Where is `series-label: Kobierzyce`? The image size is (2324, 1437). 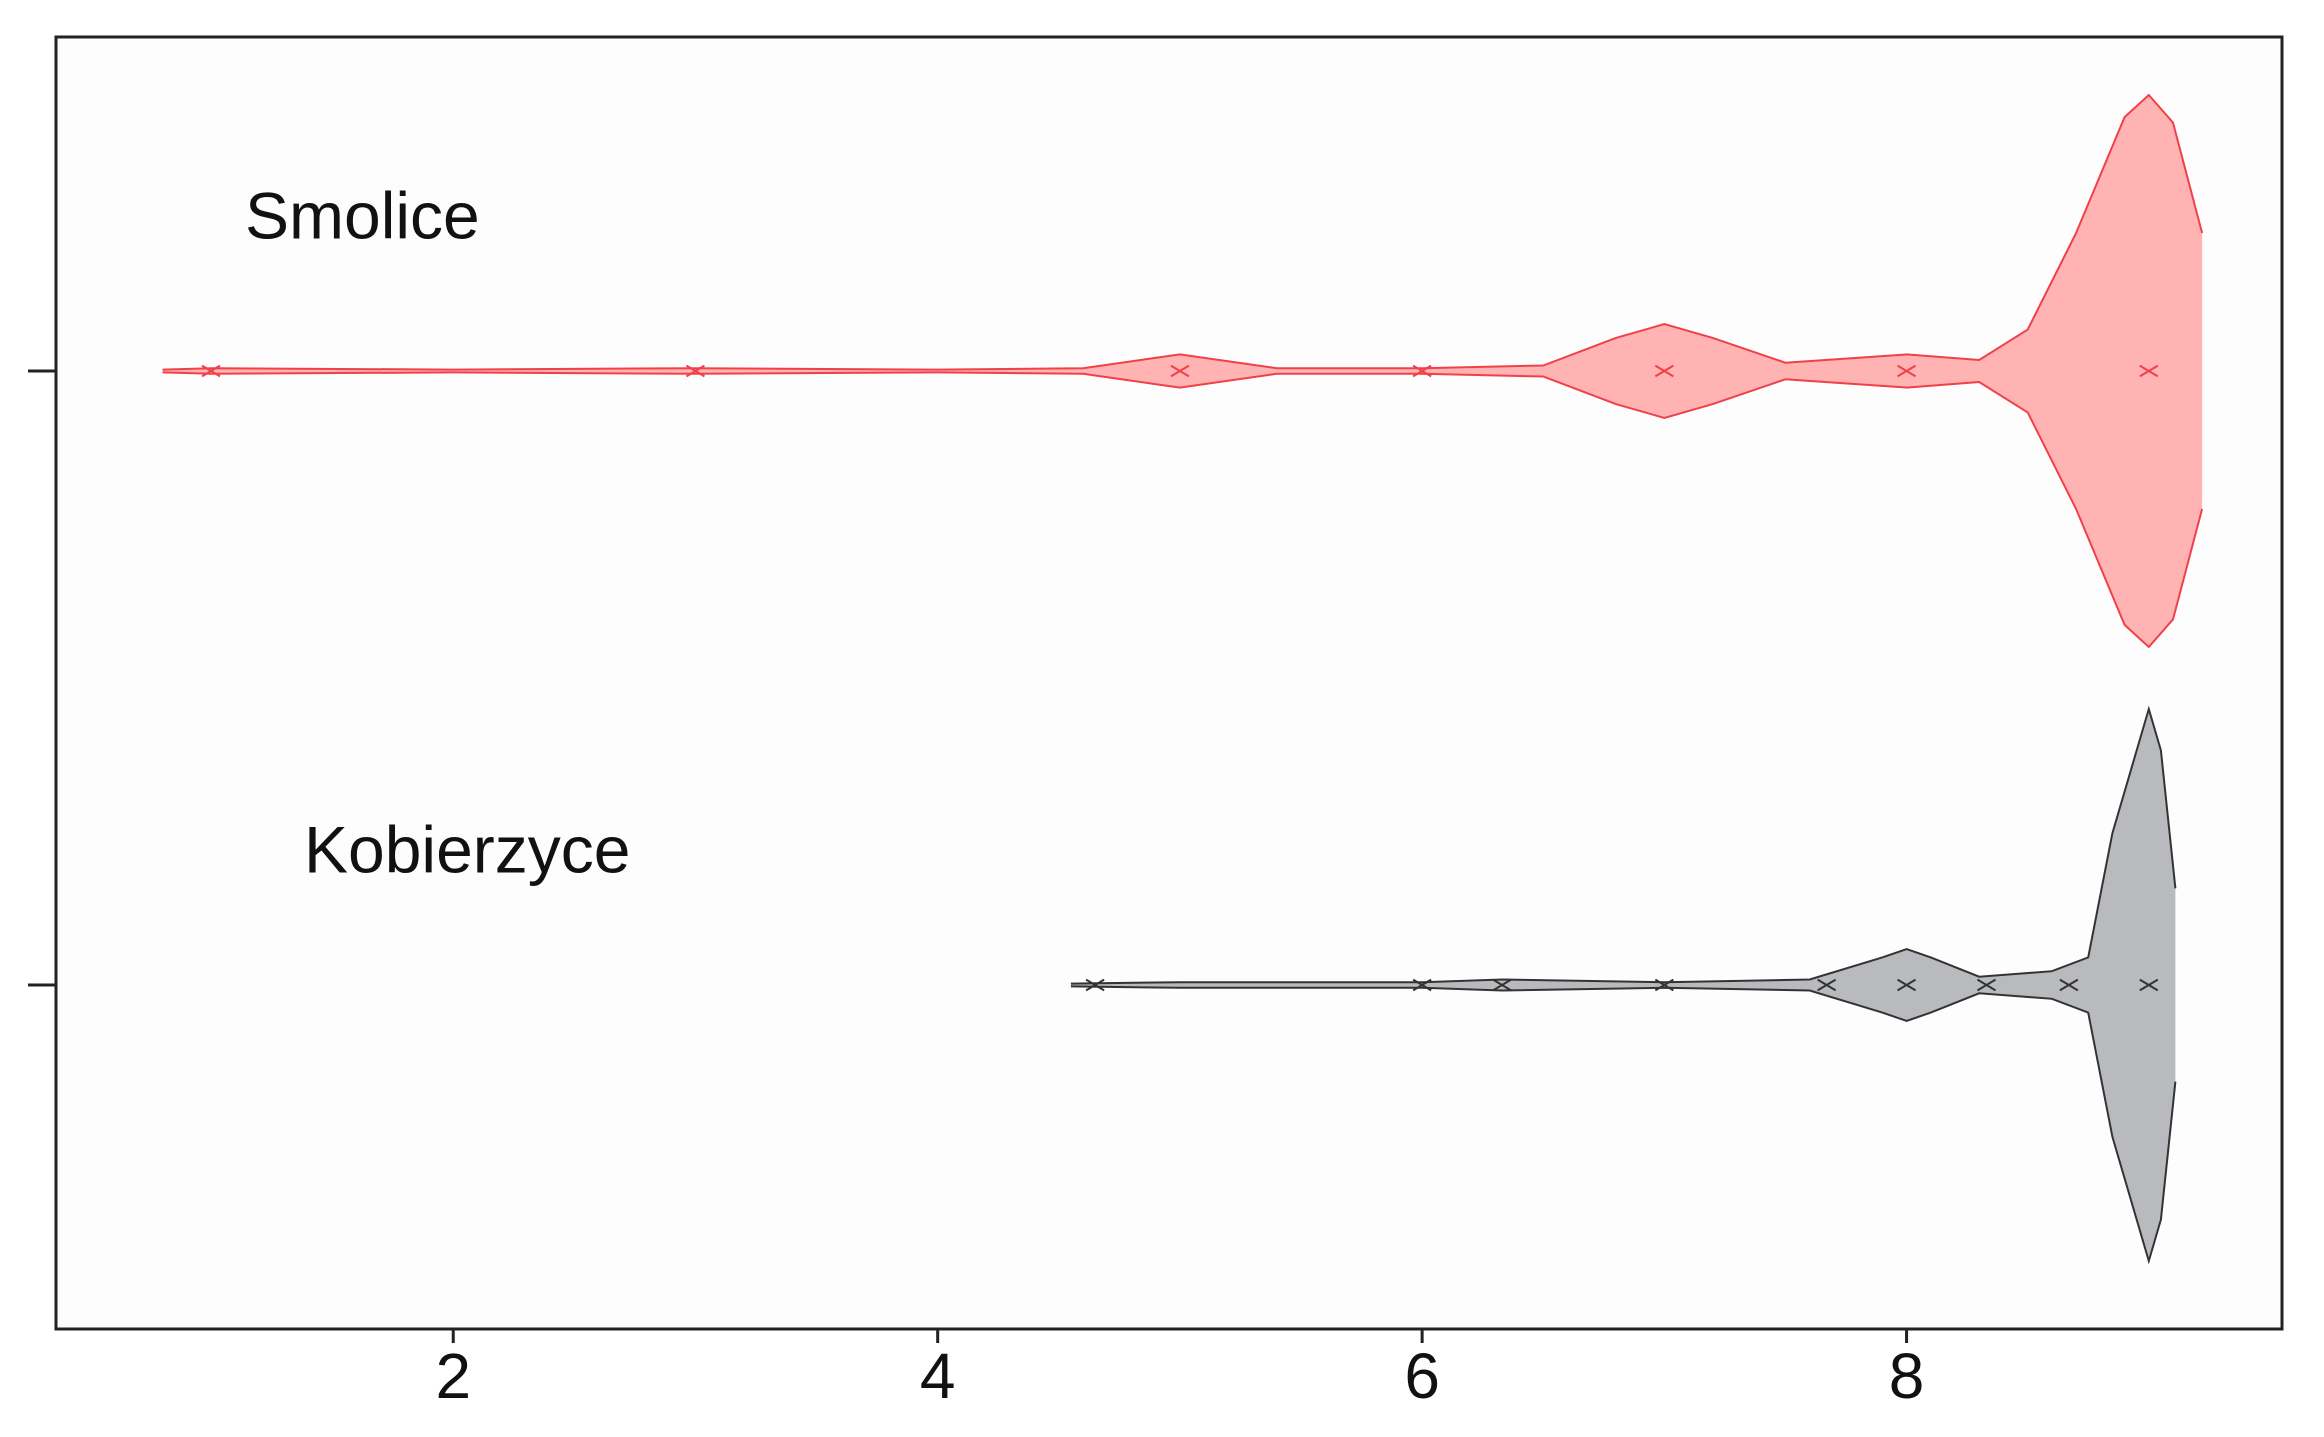 series-label: Kobierzyce is located at coordinates (467, 849).